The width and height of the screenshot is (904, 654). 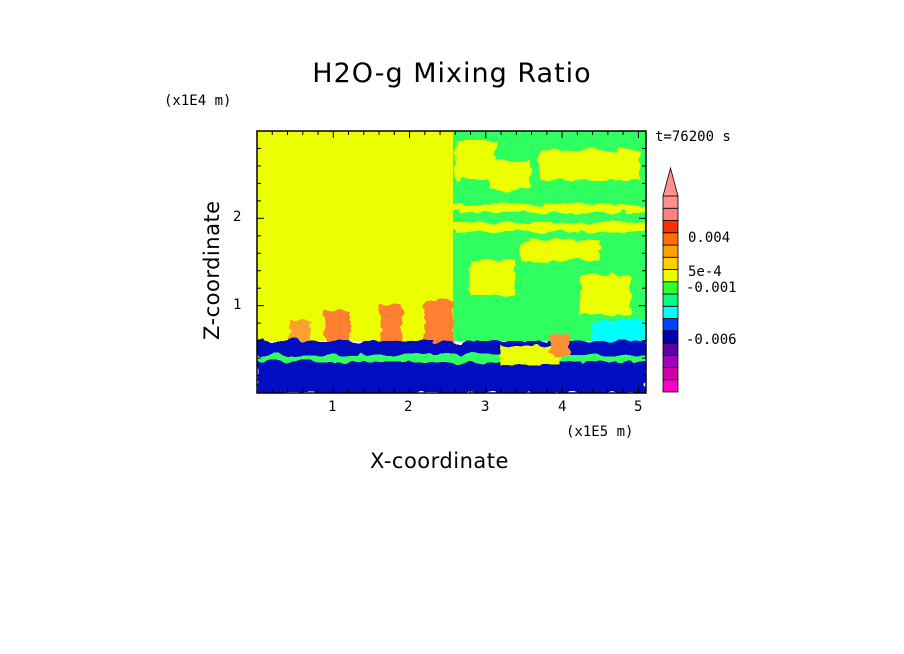 What do you see at coordinates (237, 217) in the screenshot?
I see `y-tick-label-2: 2` at bounding box center [237, 217].